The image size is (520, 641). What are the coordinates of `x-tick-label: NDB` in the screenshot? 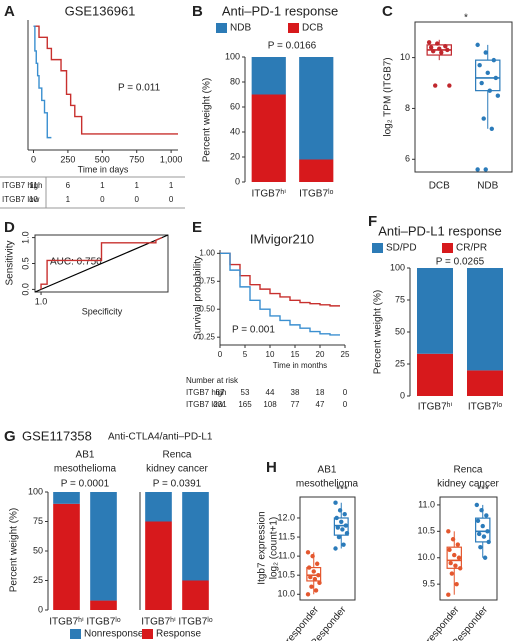 It's located at (487, 186).